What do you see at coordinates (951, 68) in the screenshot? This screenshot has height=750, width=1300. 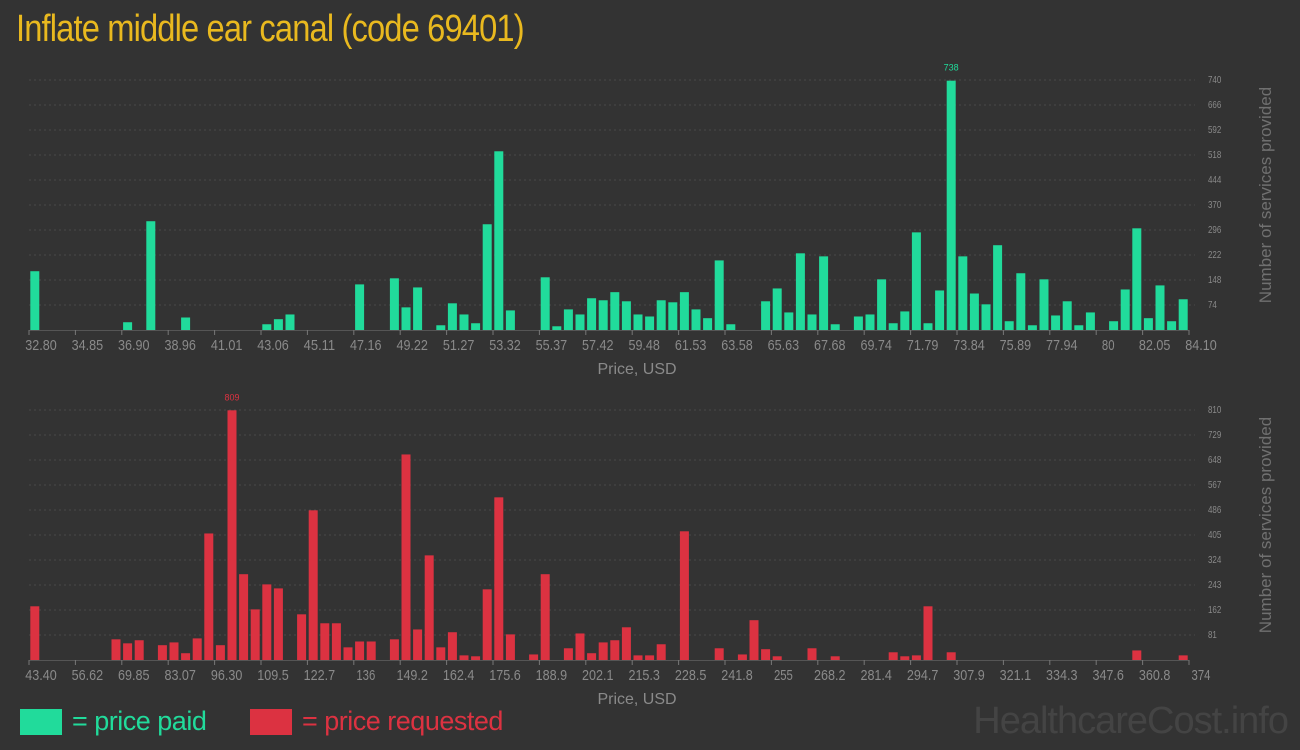 I see `peak-value-label: 738` at bounding box center [951, 68].